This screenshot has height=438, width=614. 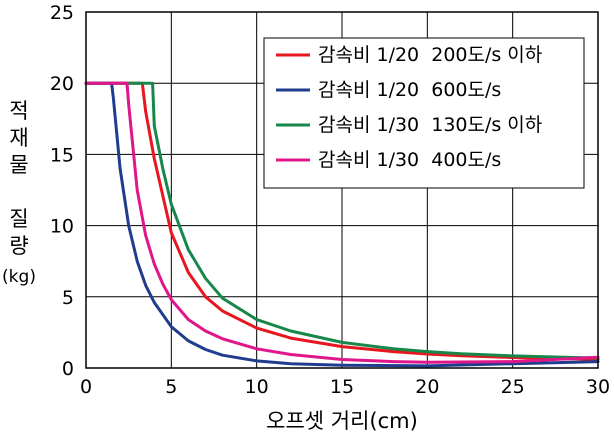 What do you see at coordinates (409, 160) in the screenshot?
I see `legend-label: 감속비 1/30 400도/s` at bounding box center [409, 160].